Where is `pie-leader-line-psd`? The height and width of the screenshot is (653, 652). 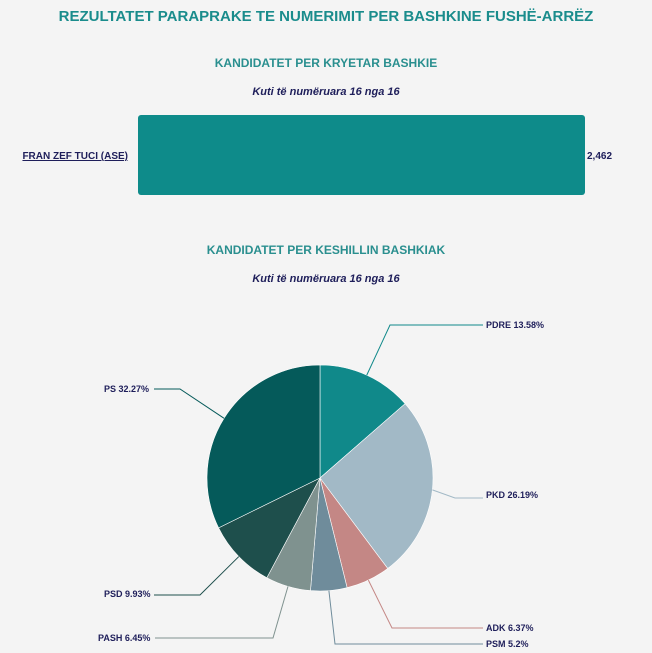 pie-leader-line-psd is located at coordinates (197, 576).